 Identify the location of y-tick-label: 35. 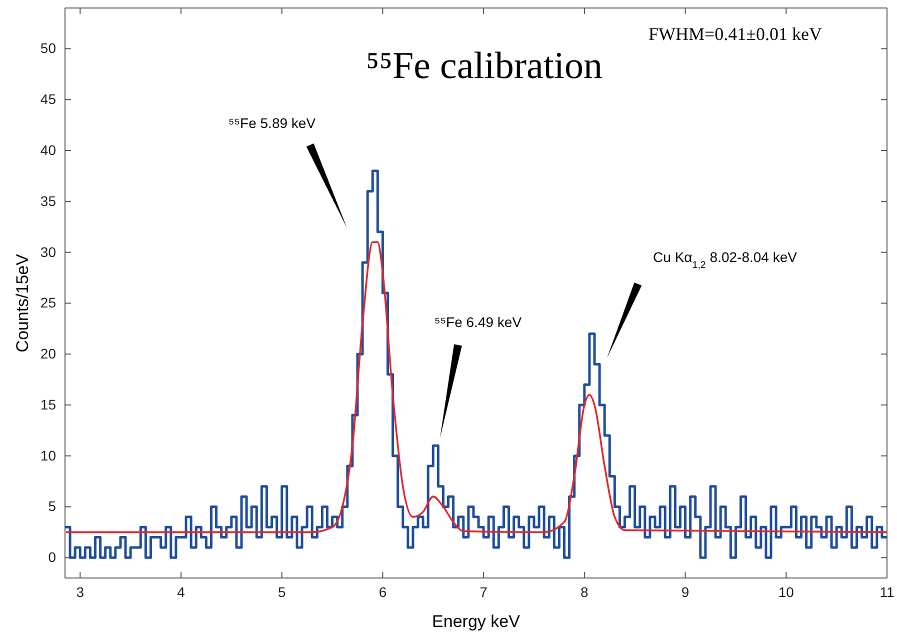
(48, 200).